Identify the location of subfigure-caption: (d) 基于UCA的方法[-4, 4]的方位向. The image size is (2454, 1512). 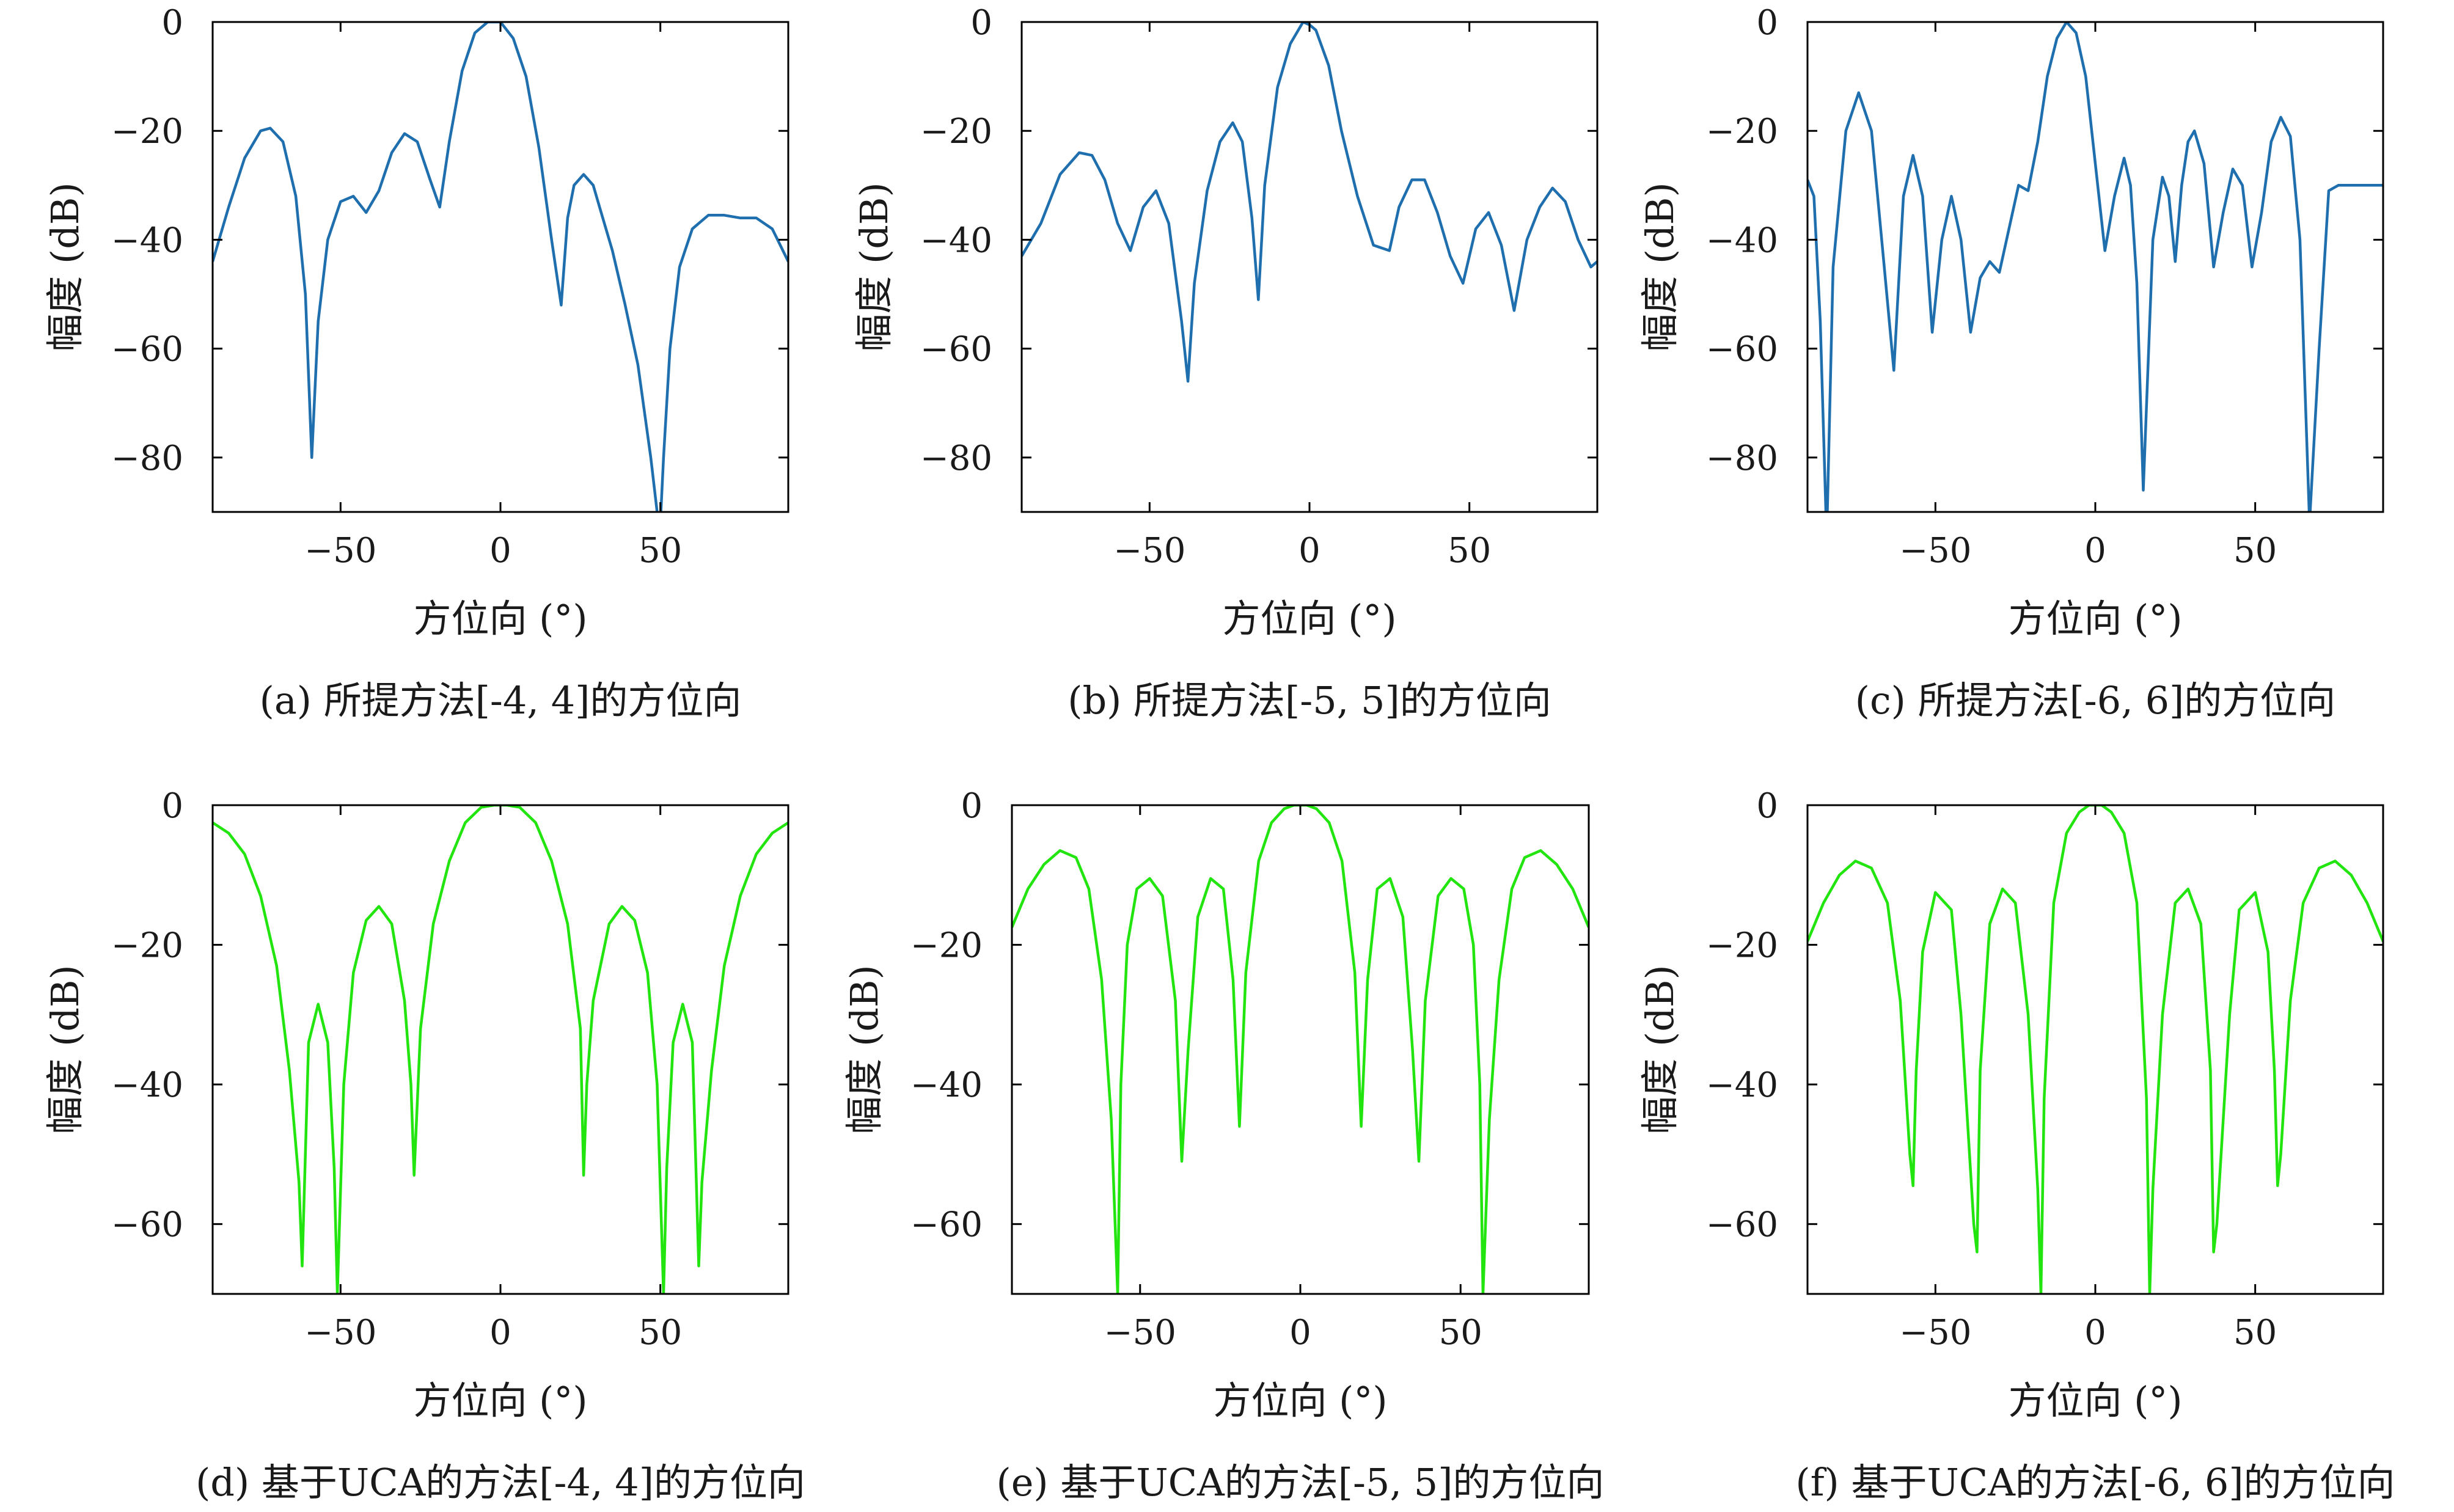
(500, 1483).